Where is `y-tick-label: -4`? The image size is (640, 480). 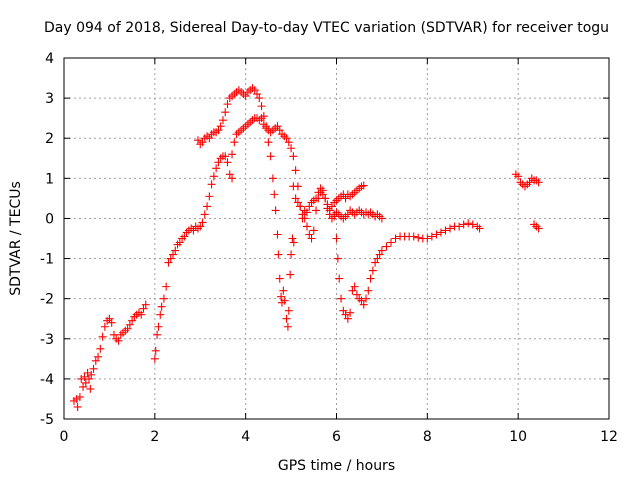 y-tick-label: -4 is located at coordinates (47, 380).